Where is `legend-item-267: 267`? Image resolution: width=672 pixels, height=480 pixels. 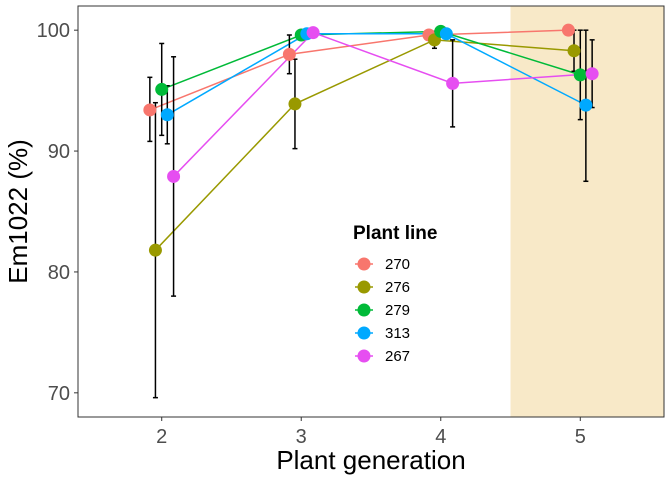 legend-item-267: 267 is located at coordinates (382, 356).